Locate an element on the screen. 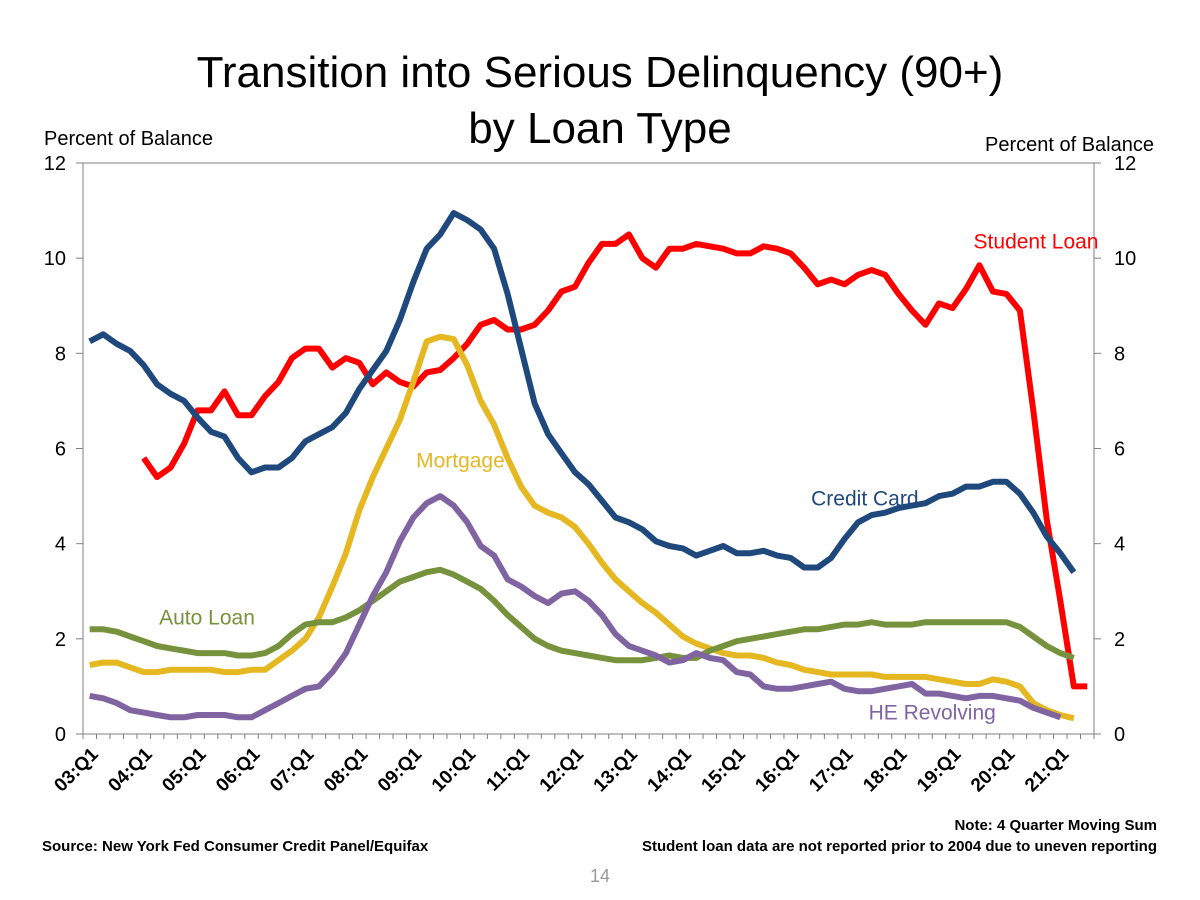 The height and width of the screenshot is (900, 1200). chart-title-line-2: by Loan Type is located at coordinates (600, 128).